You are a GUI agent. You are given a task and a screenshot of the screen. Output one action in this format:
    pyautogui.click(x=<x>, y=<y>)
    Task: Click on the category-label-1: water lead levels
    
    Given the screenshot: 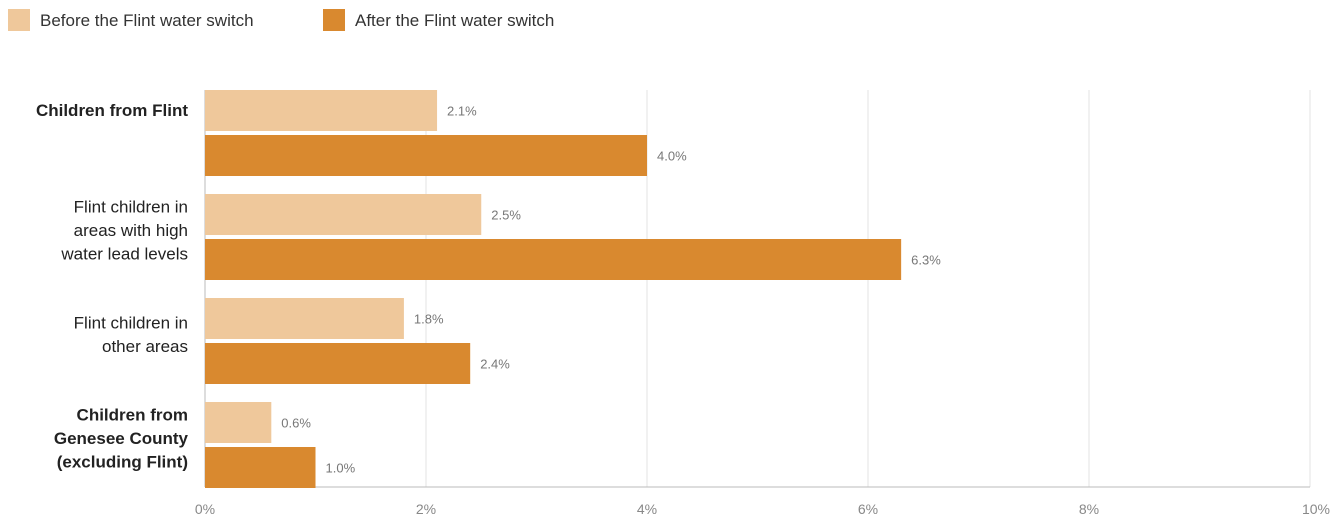 What is the action you would take?
    pyautogui.click(x=124, y=254)
    